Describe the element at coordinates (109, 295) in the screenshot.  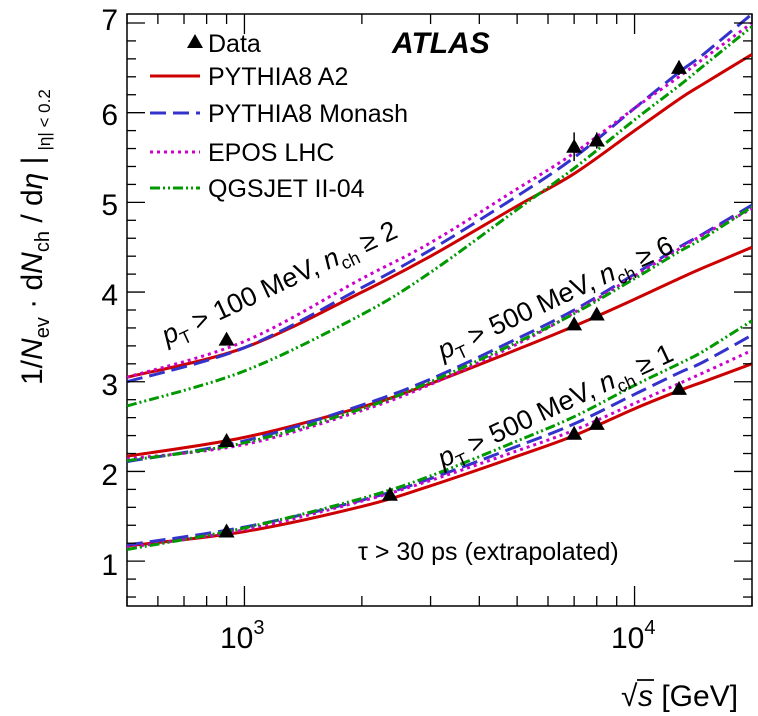
I see `y-tick-label: 4` at that location.